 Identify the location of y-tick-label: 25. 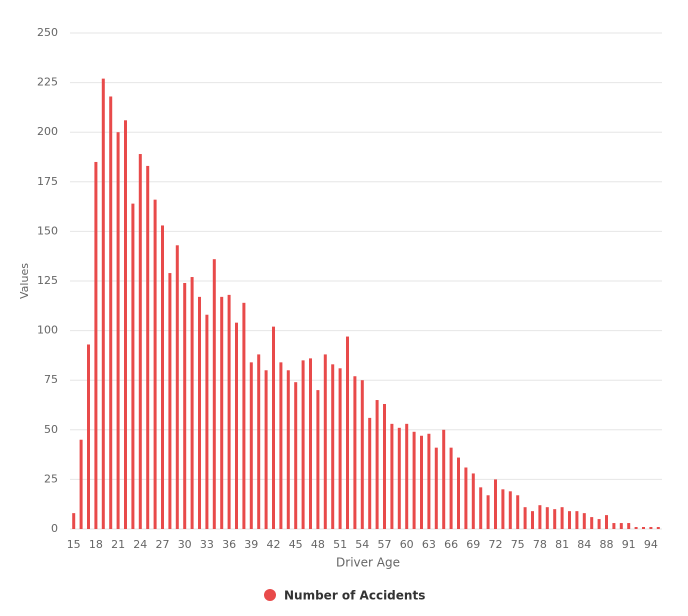
(51, 478).